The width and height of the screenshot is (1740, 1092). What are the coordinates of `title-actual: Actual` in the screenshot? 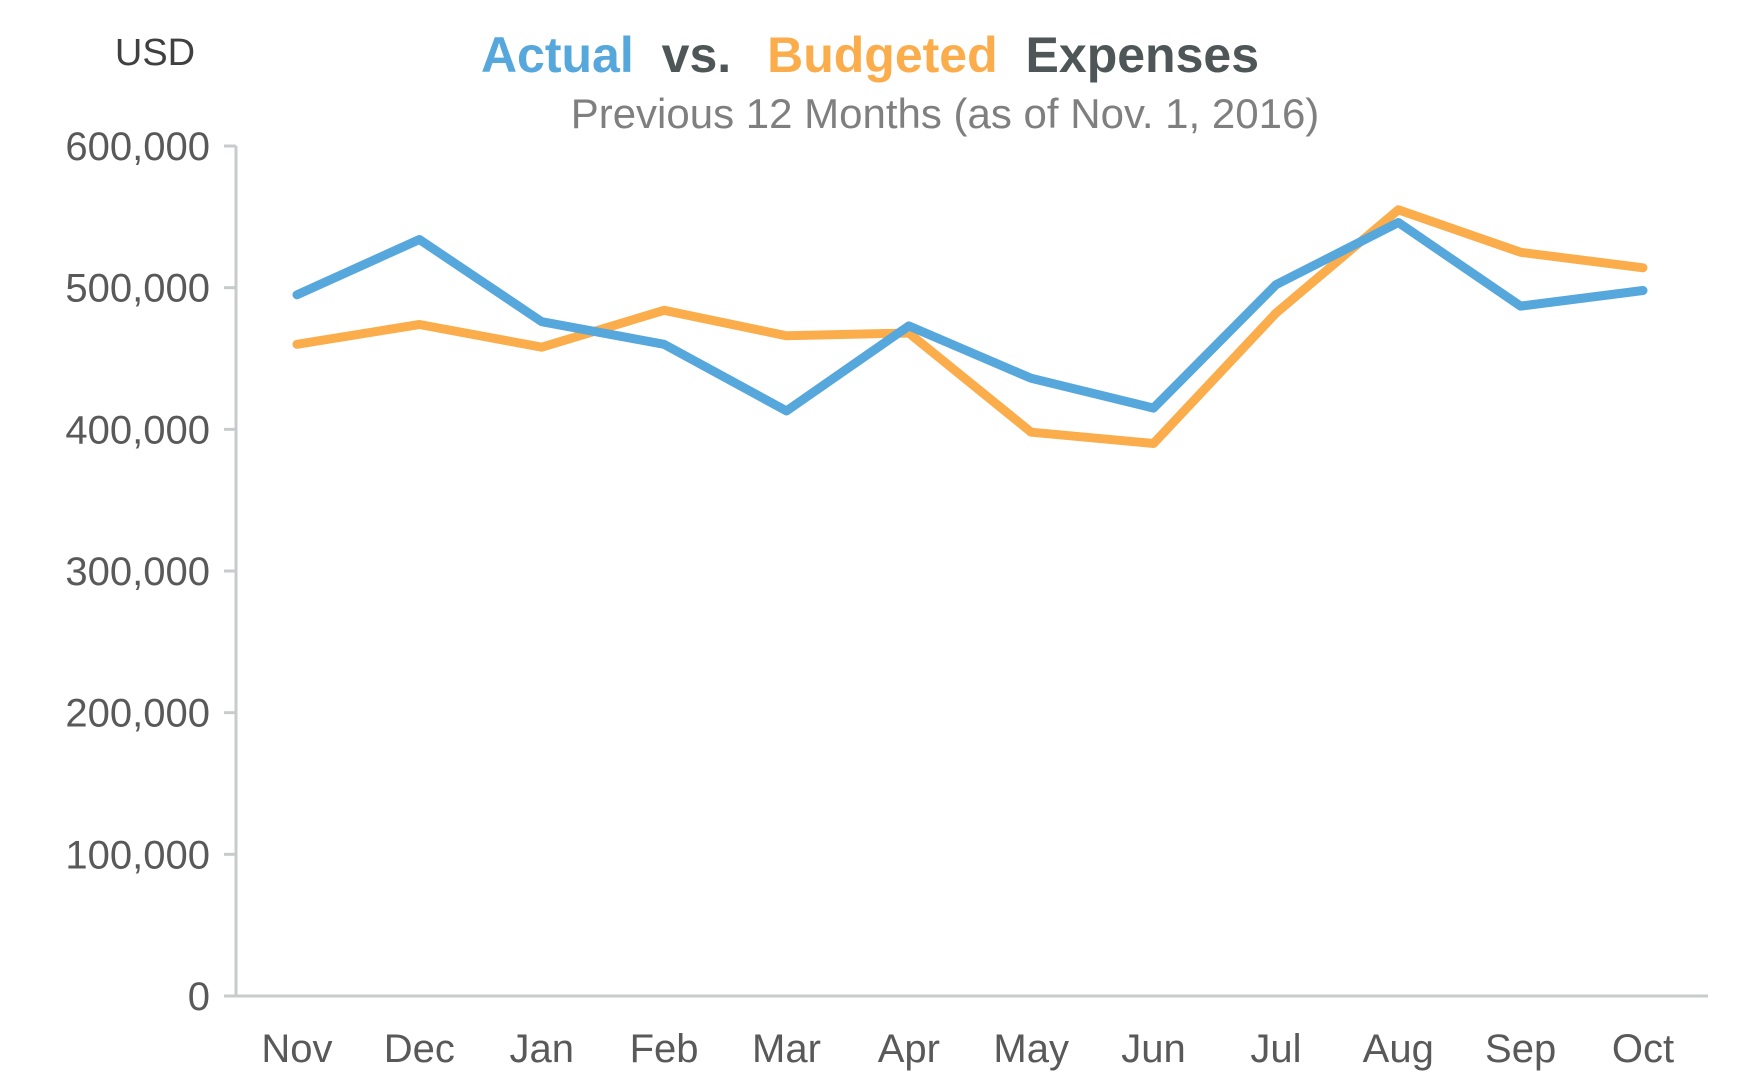 It's located at (557, 55).